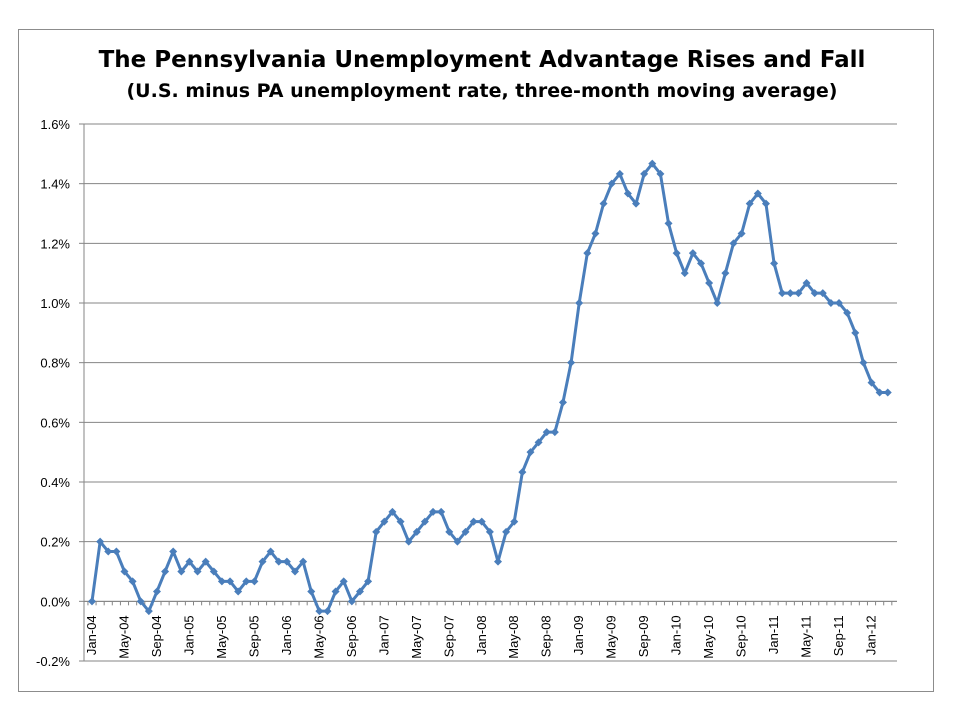 This screenshot has height=720, width=960. I want to click on x-tick-label: May-10, so click(708, 636).